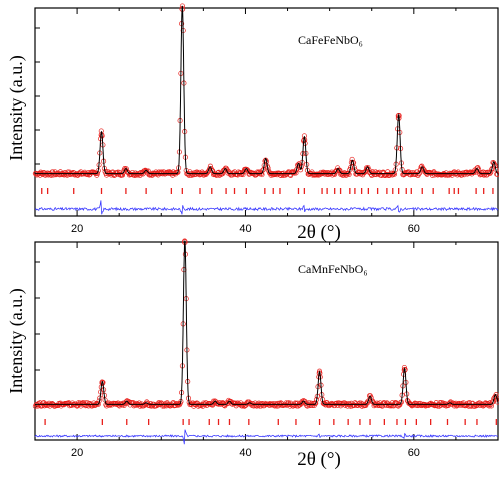 The image size is (499, 477). I want to click on sample-label: CaMnFeNbO₆, so click(333, 269).